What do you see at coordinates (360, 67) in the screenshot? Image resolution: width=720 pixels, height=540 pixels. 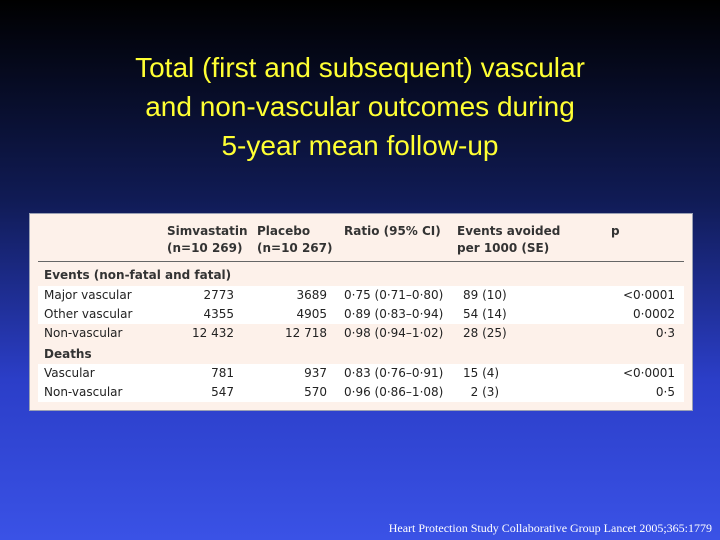 I see `title-line-1: Total (first and subsequent) vascular` at bounding box center [360, 67].